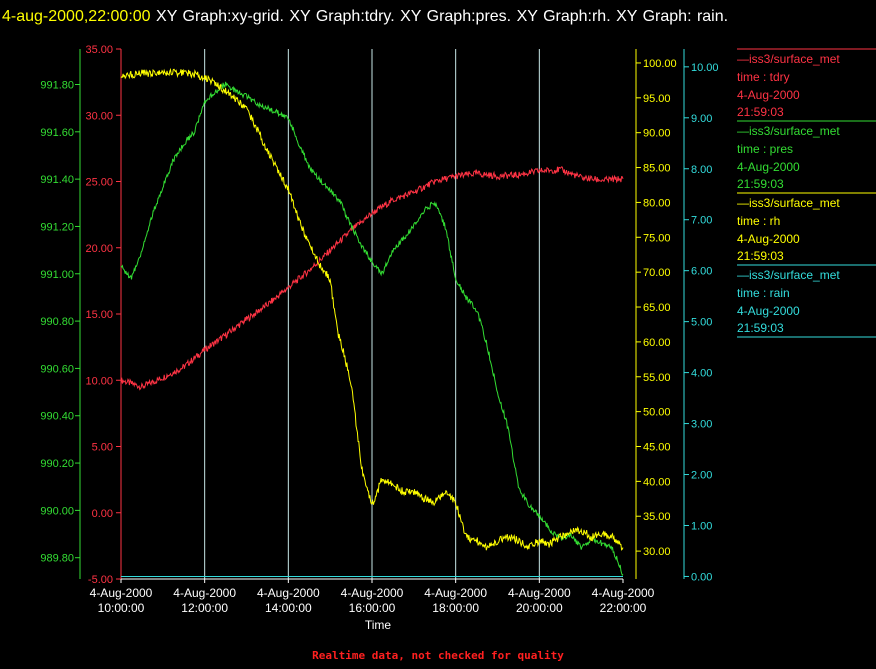 Image resolution: width=876 pixels, height=669 pixels. What do you see at coordinates (657, 308) in the screenshot?
I see `rh-tick-label: 65.00` at bounding box center [657, 308].